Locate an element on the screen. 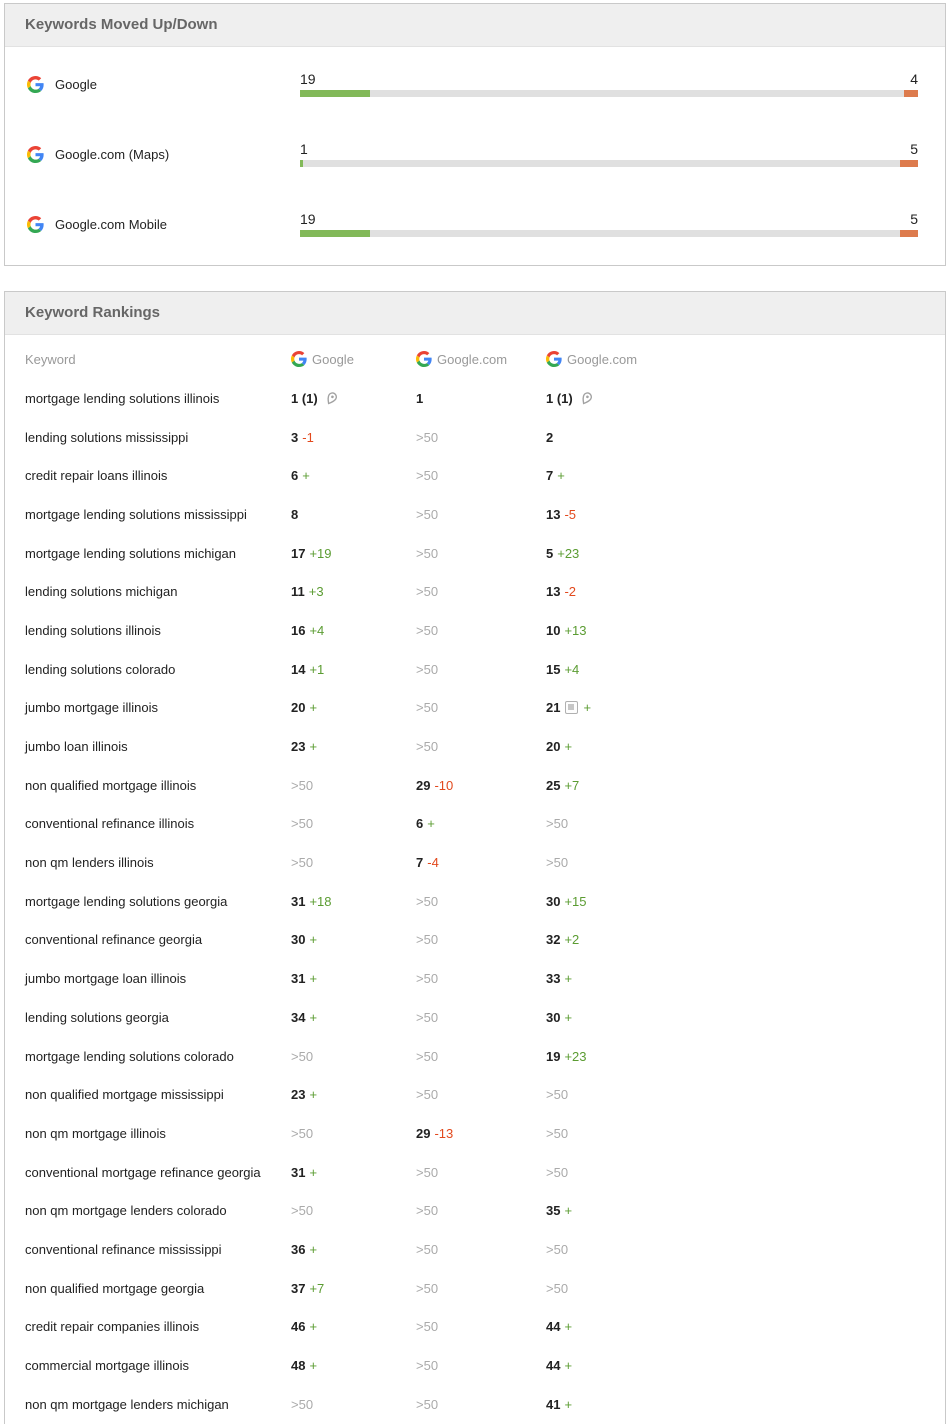 This screenshot has width=950, height=1424. table-row: non qm lenders illinois >50 7 -4 >50 is located at coordinates (475, 862).